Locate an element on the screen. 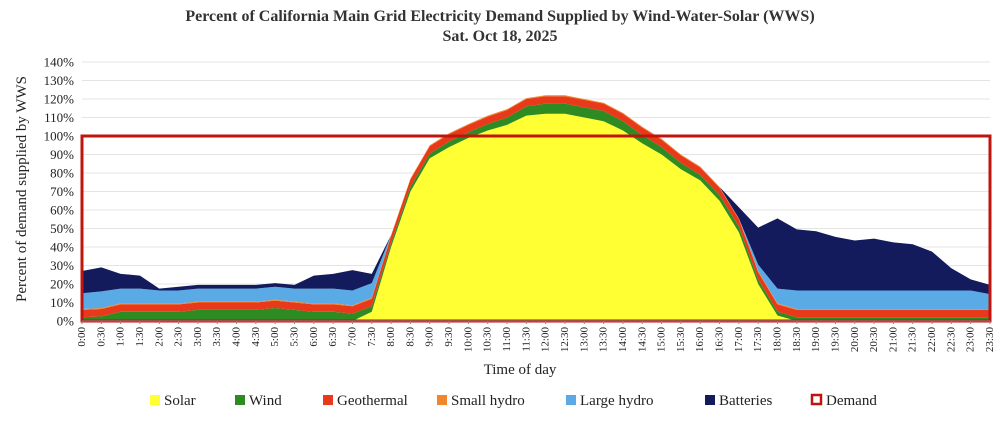 This screenshot has height=423, width=1000. y-tick-label: 60% is located at coordinates (62, 210).